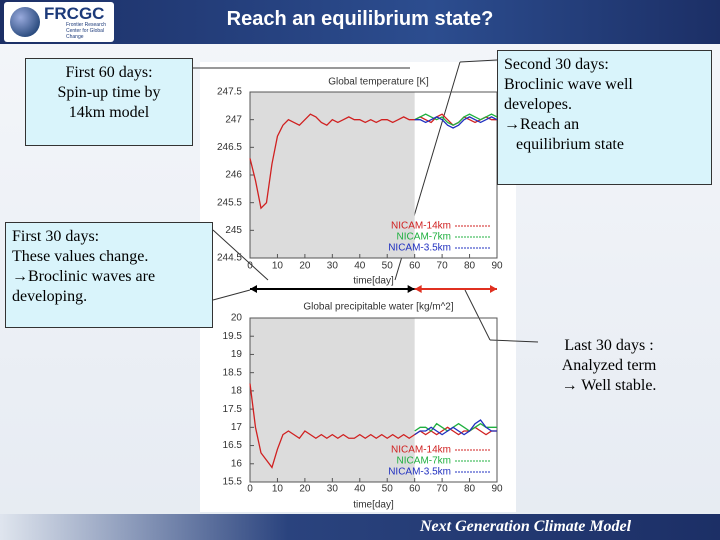 This screenshot has width=720, height=540. I want to click on callout-line: →Reach an, so click(542, 124).